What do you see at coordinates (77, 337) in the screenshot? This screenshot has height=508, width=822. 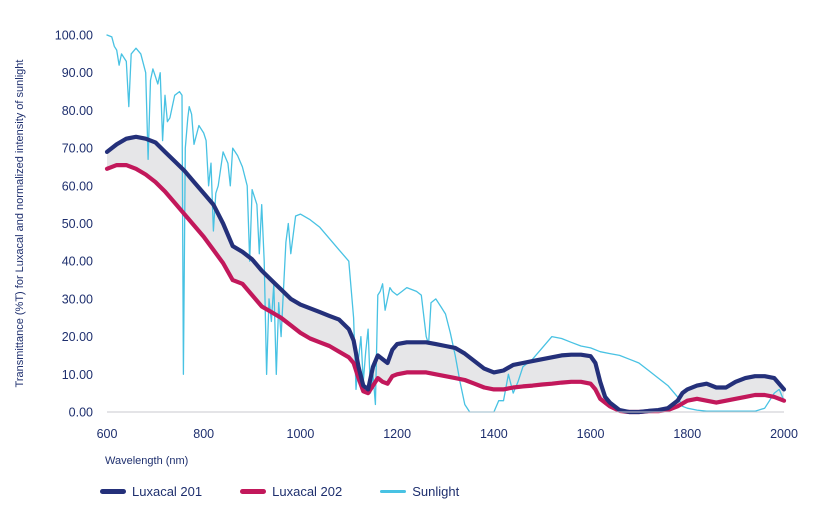 I see `y-tick-label: 20.00` at bounding box center [77, 337].